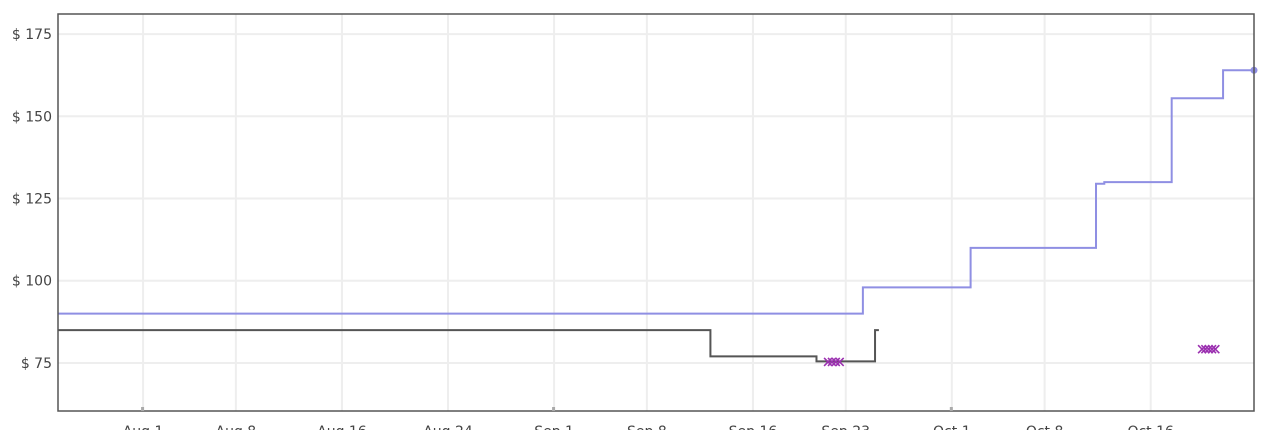 Image resolution: width=1272 pixels, height=430 pixels. What do you see at coordinates (32, 200) in the screenshot?
I see `y-tick-label: $ 125` at bounding box center [32, 200].